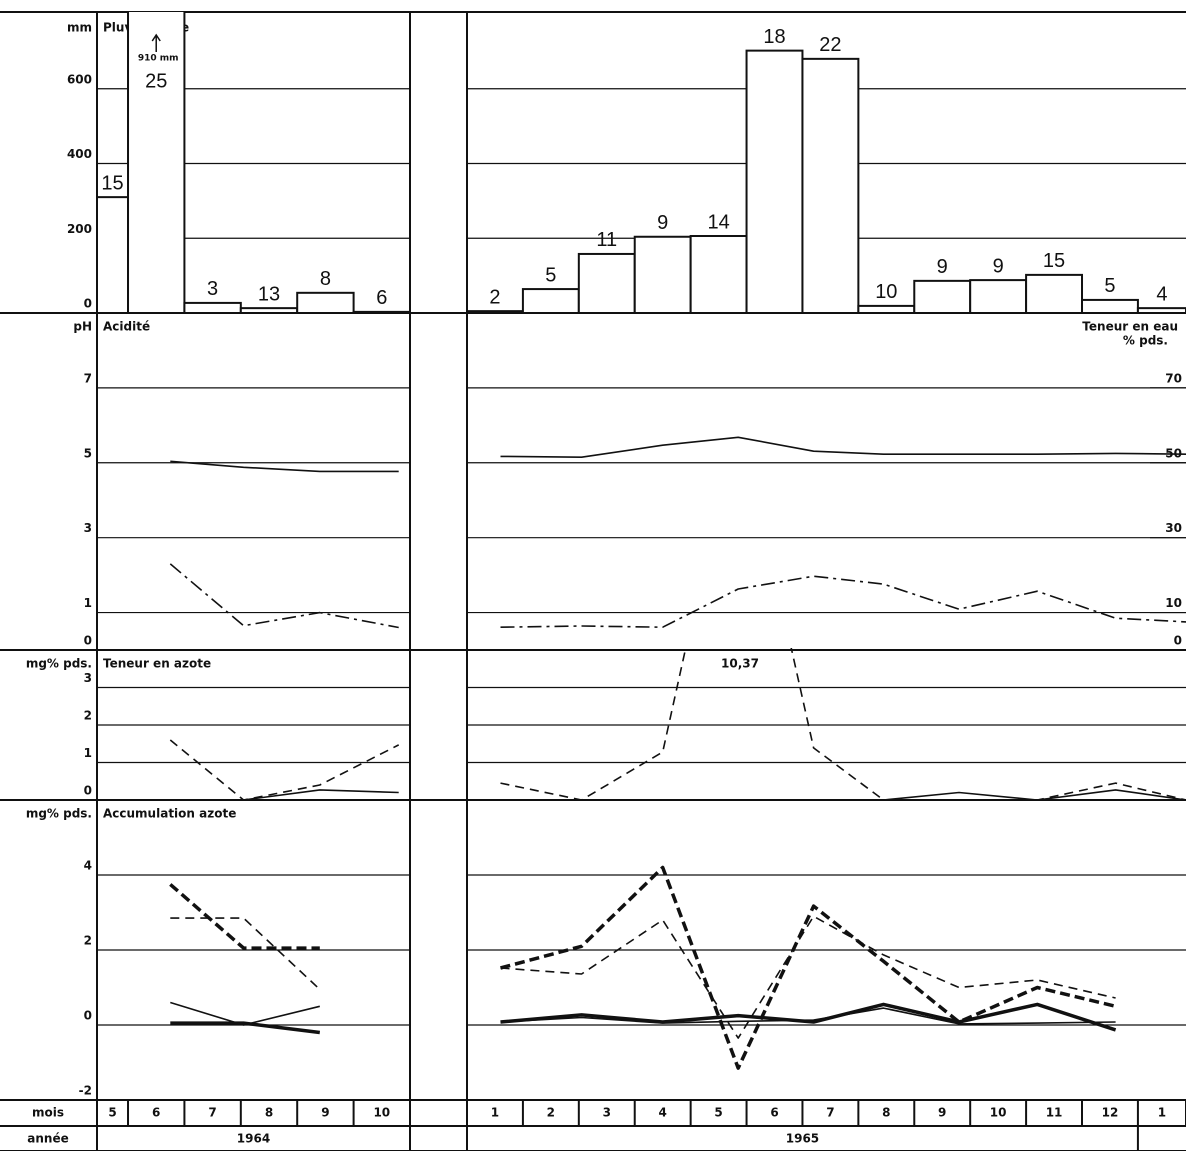  Describe the element at coordinates (802, 1139) in the screenshot. I see `year-label: 1965` at that location.